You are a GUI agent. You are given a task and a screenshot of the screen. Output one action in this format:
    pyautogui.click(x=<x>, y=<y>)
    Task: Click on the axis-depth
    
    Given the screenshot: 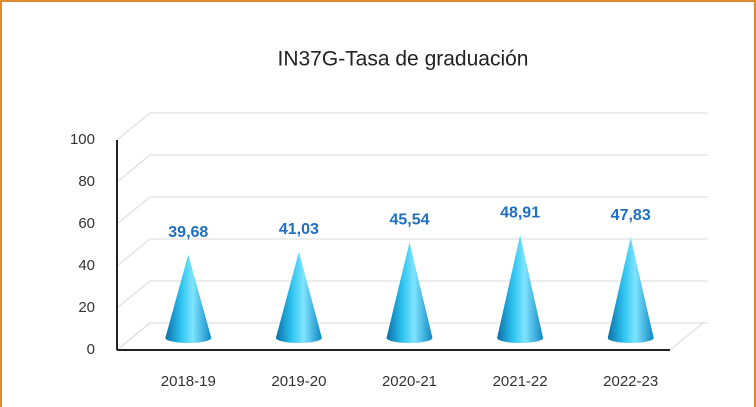 What is the action you would take?
    pyautogui.click(x=686, y=336)
    